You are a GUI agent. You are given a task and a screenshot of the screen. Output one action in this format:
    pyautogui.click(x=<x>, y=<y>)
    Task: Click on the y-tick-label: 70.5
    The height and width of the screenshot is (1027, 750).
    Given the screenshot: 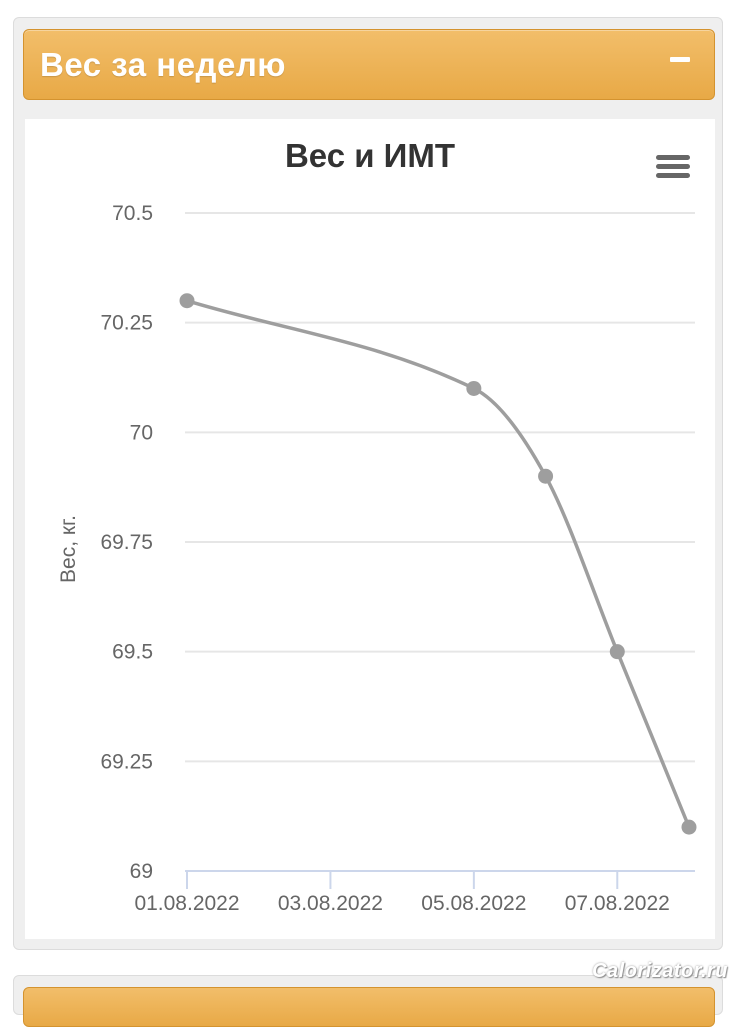 What is the action you would take?
    pyautogui.click(x=132, y=213)
    